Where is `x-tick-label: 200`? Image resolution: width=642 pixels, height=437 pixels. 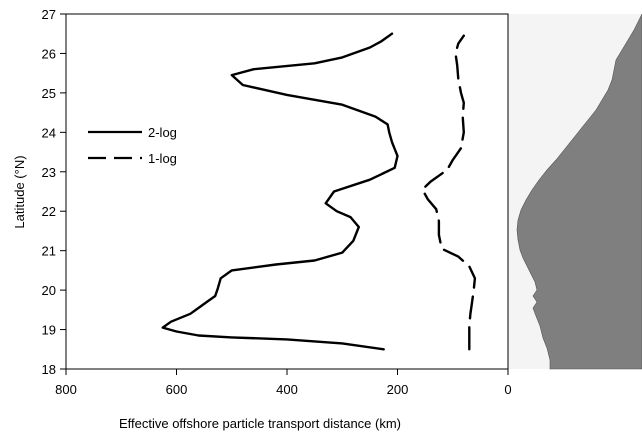 x-tick-label: 200 is located at coordinates (398, 389).